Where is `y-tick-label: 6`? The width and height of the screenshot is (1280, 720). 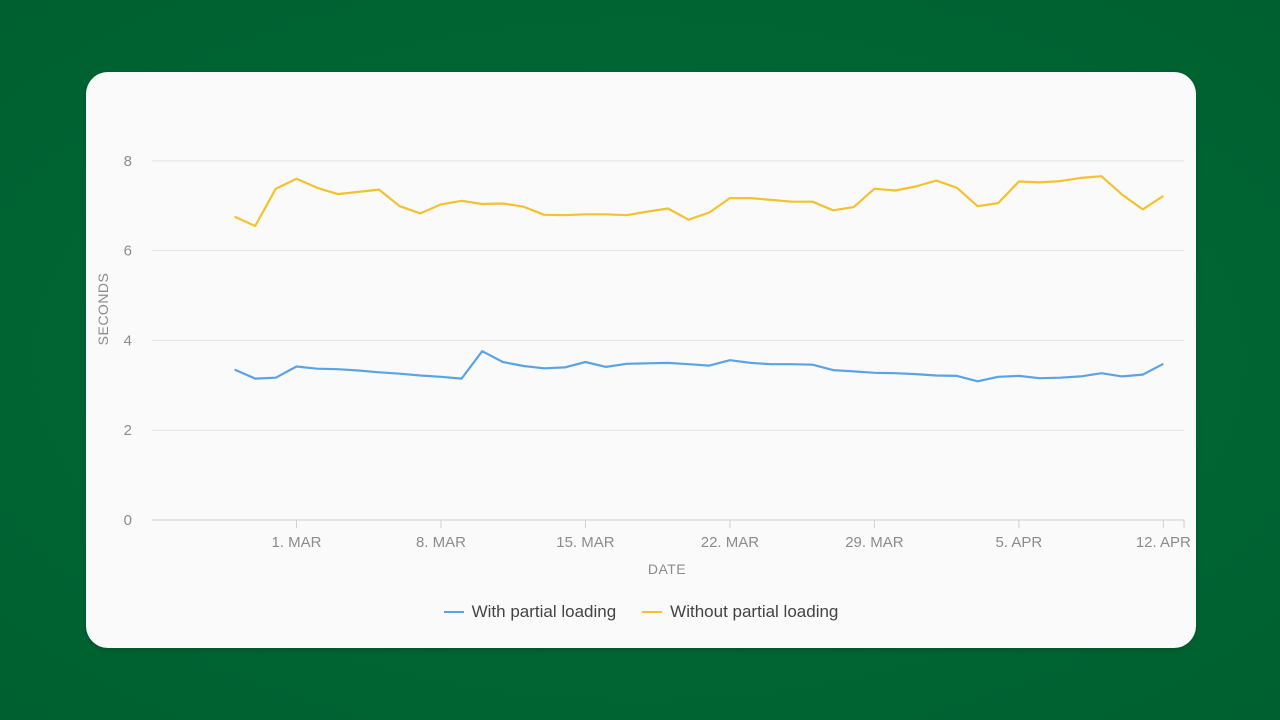
y-tick-label: 6 is located at coordinates (128, 251).